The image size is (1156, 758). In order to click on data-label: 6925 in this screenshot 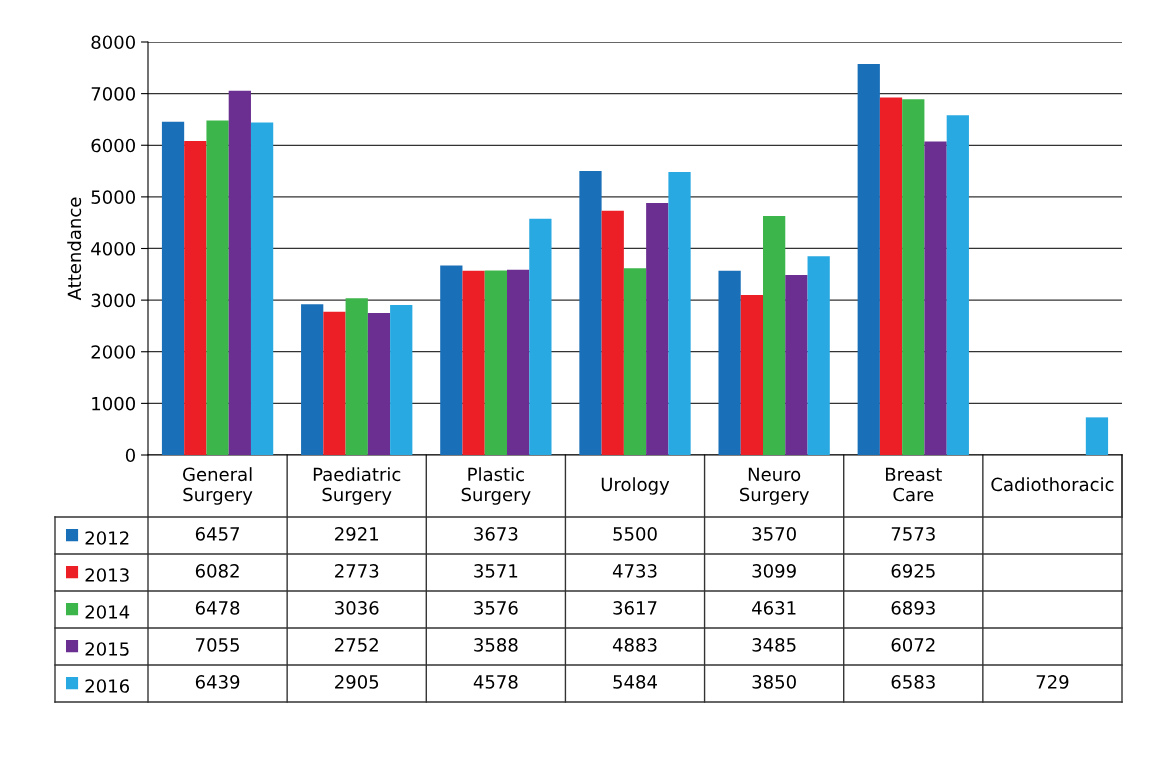, I will do `click(913, 571)`.